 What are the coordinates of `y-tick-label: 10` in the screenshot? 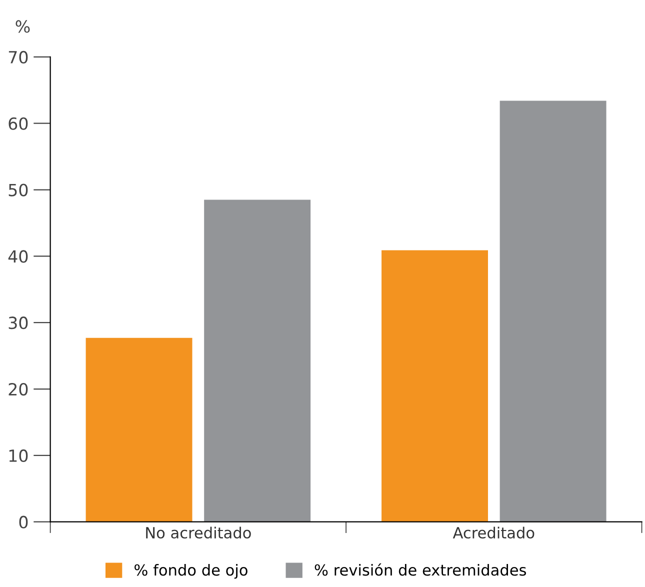 It's located at (18, 455).